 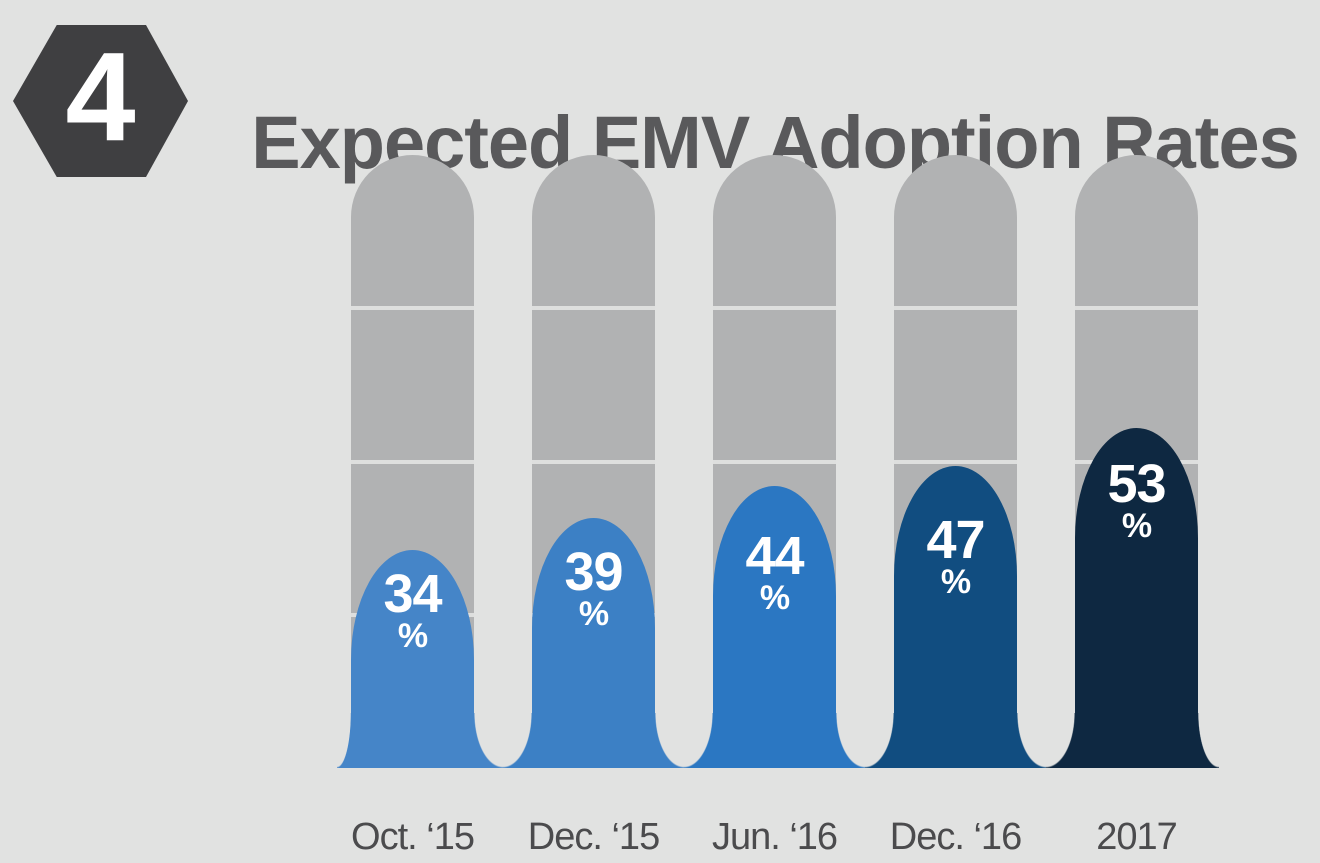 I want to click on bar-value-number: 39, so click(x=593, y=572).